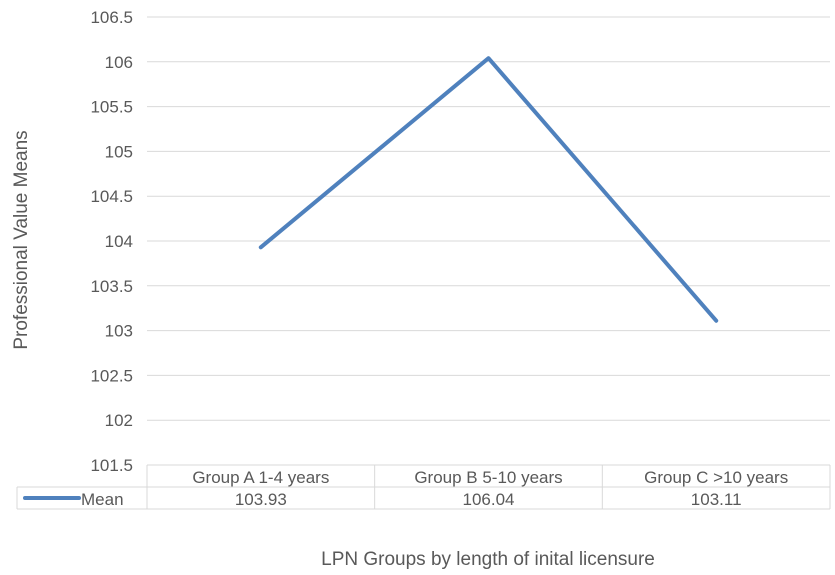 Image resolution: width=835 pixels, height=575 pixels. Describe the element at coordinates (716, 499) in the screenshot. I see `data-table-value: 103.11` at that location.